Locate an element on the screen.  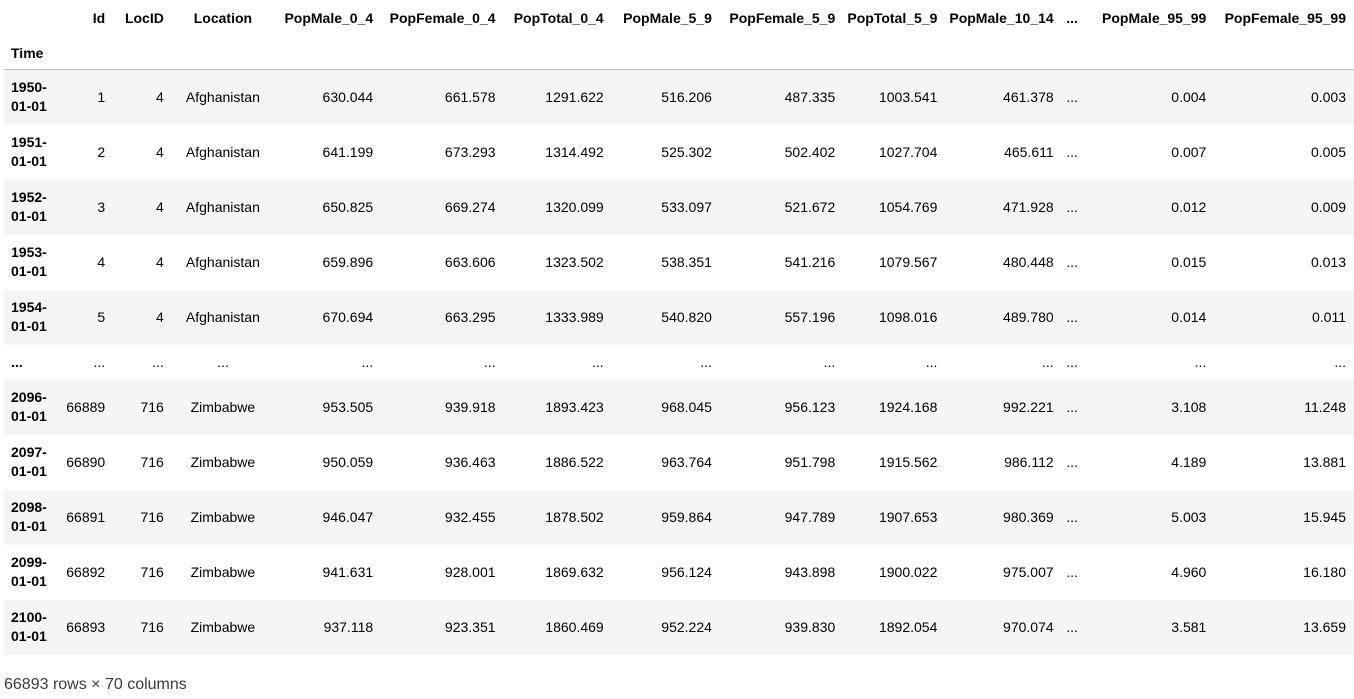
table-cell: 1915.562 is located at coordinates (908, 462).